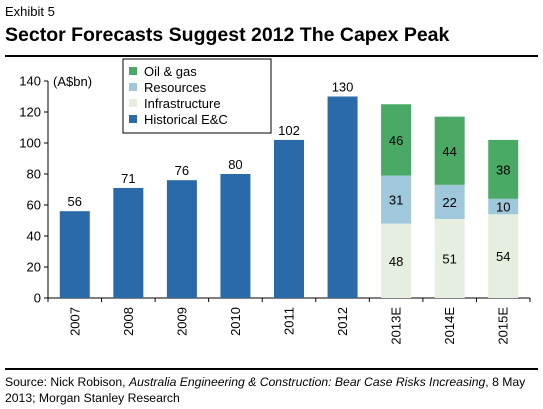  I want to click on top-rule, so click(271, 56).